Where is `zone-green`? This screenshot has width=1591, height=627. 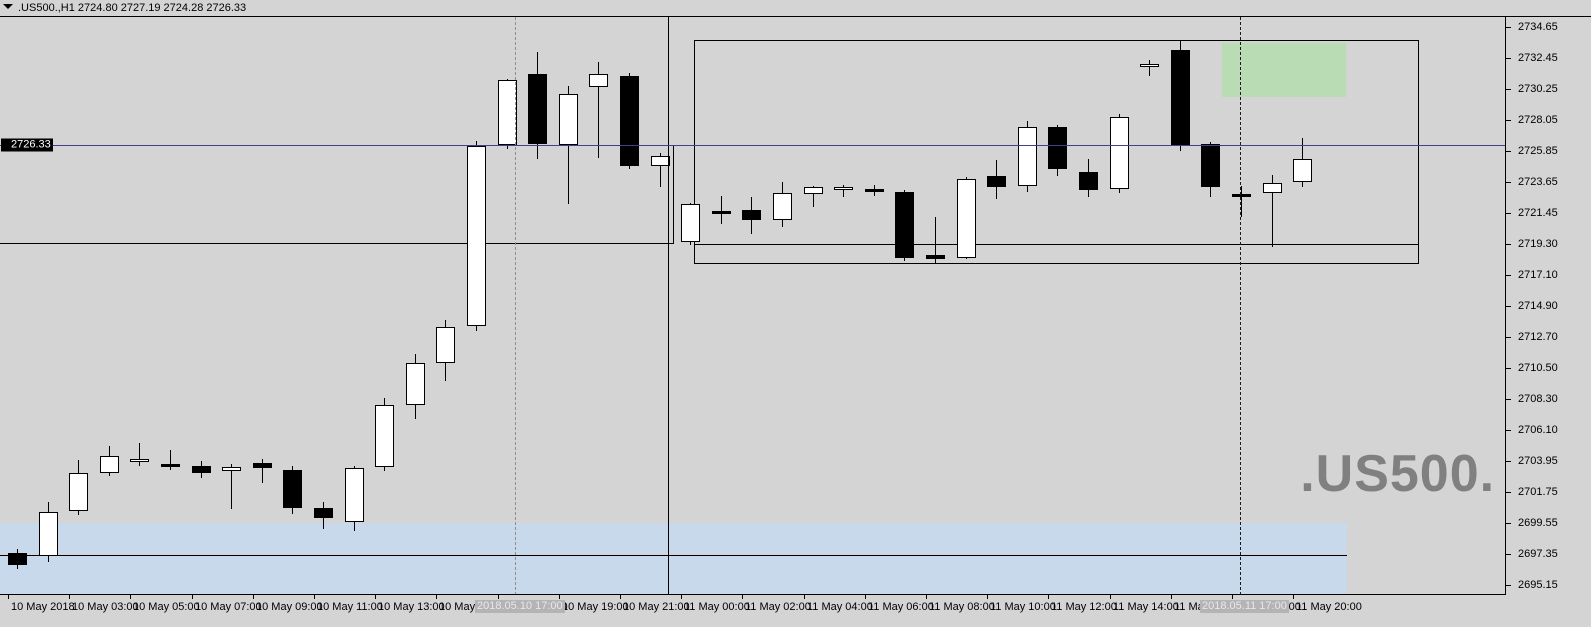 zone-green is located at coordinates (1284, 70).